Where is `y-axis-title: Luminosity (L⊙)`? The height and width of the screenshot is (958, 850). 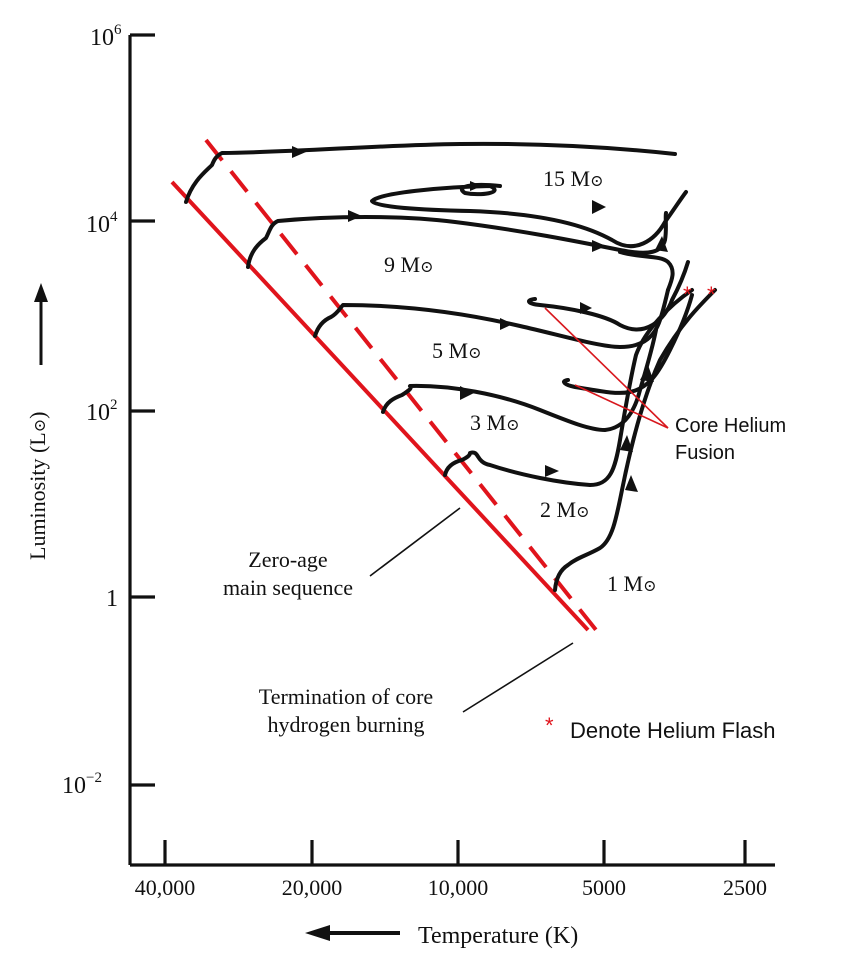 y-axis-title: Luminosity (L⊙) is located at coordinates (37, 421).